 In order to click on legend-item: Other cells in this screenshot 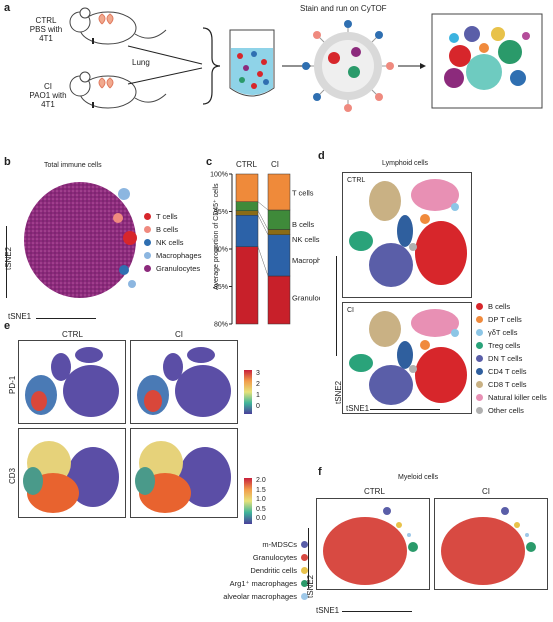, I will do `click(511, 410)`.